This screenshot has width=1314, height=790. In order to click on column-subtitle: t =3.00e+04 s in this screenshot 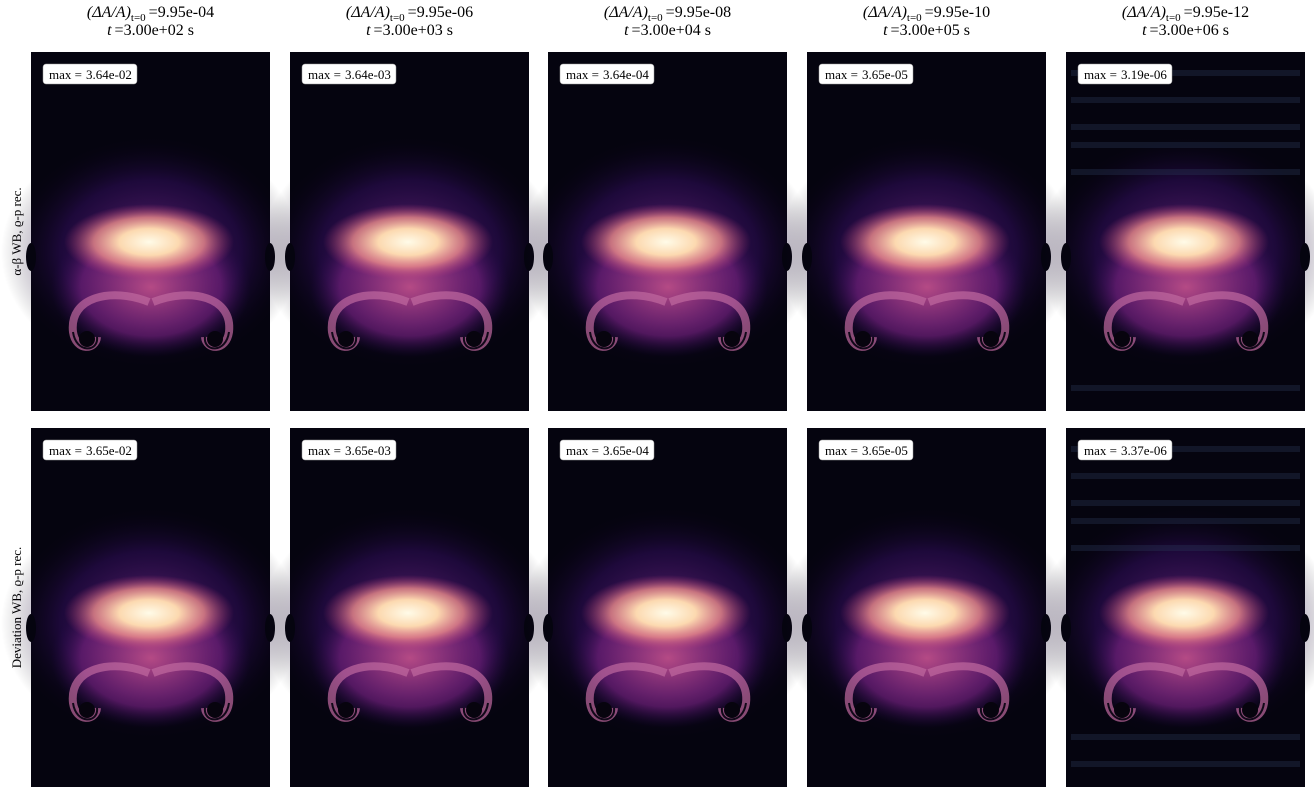, I will do `click(667, 30)`.